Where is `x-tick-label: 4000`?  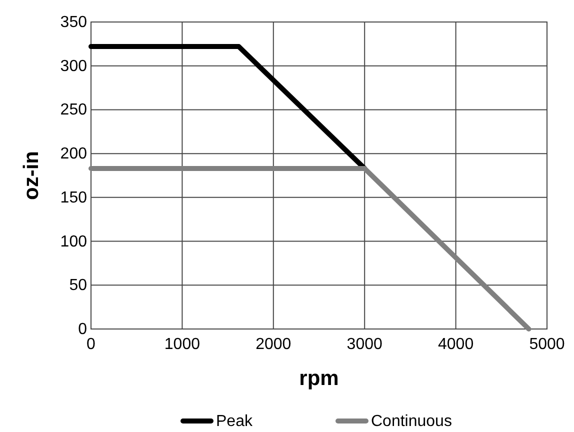 x-tick-label: 4000 is located at coordinates (456, 344).